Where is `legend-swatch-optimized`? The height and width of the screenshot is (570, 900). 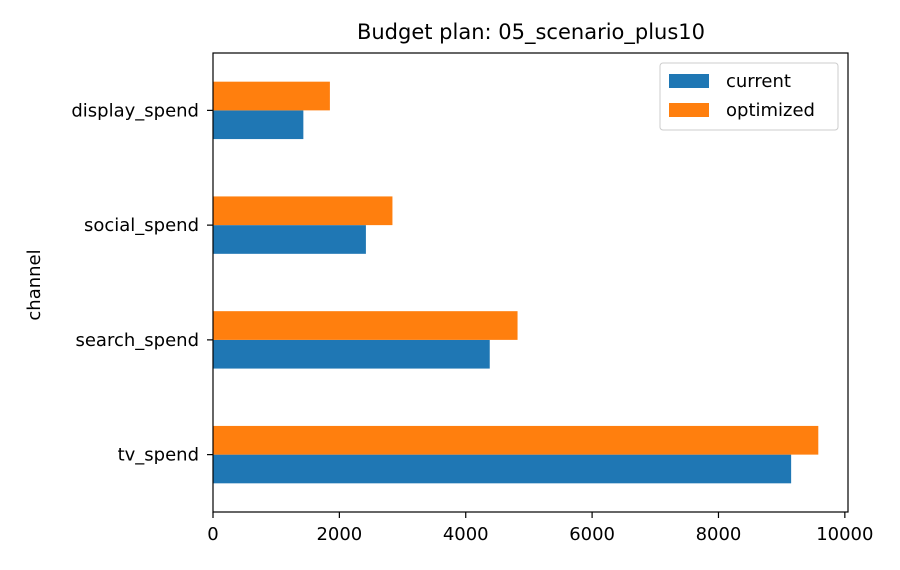
legend-swatch-optimized is located at coordinates (689, 110).